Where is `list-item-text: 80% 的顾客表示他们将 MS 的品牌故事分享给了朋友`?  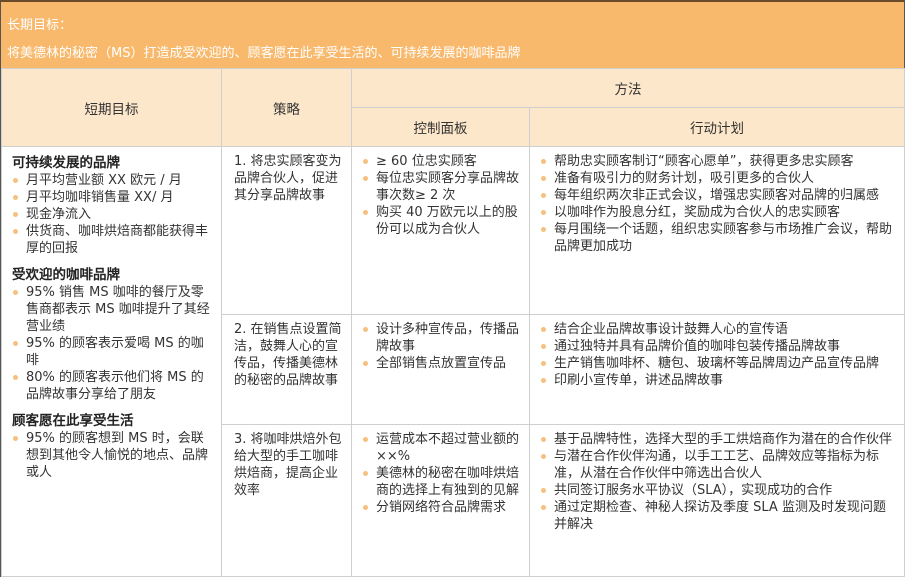 list-item-text: 80% 的顾客表示他们将 MS 的品牌故事分享给了朋友 is located at coordinates (115, 386).